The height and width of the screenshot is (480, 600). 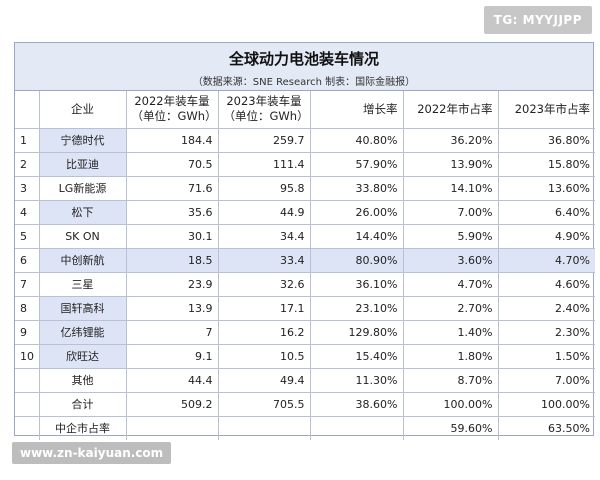 I want to click on cell-rank: 7, so click(x=27, y=284).